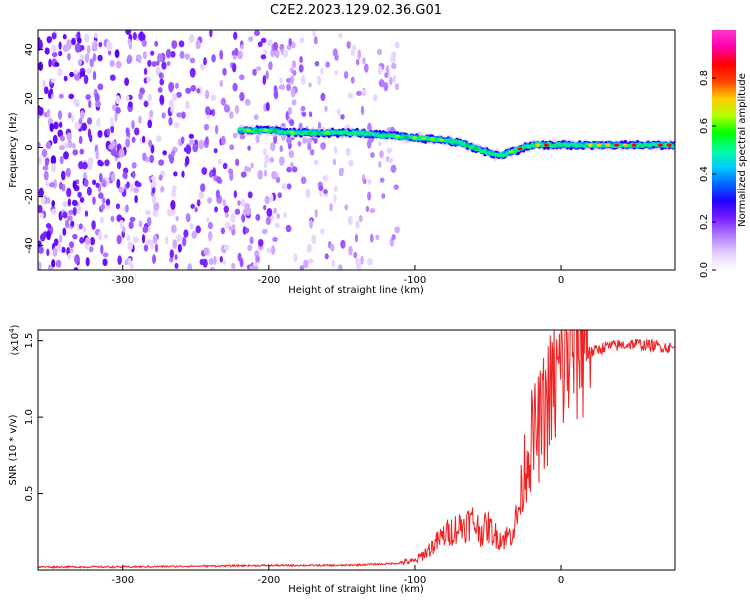  What do you see at coordinates (268, 280) in the screenshot?
I see `spectrogram-x-tick-label: -200` at bounding box center [268, 280].